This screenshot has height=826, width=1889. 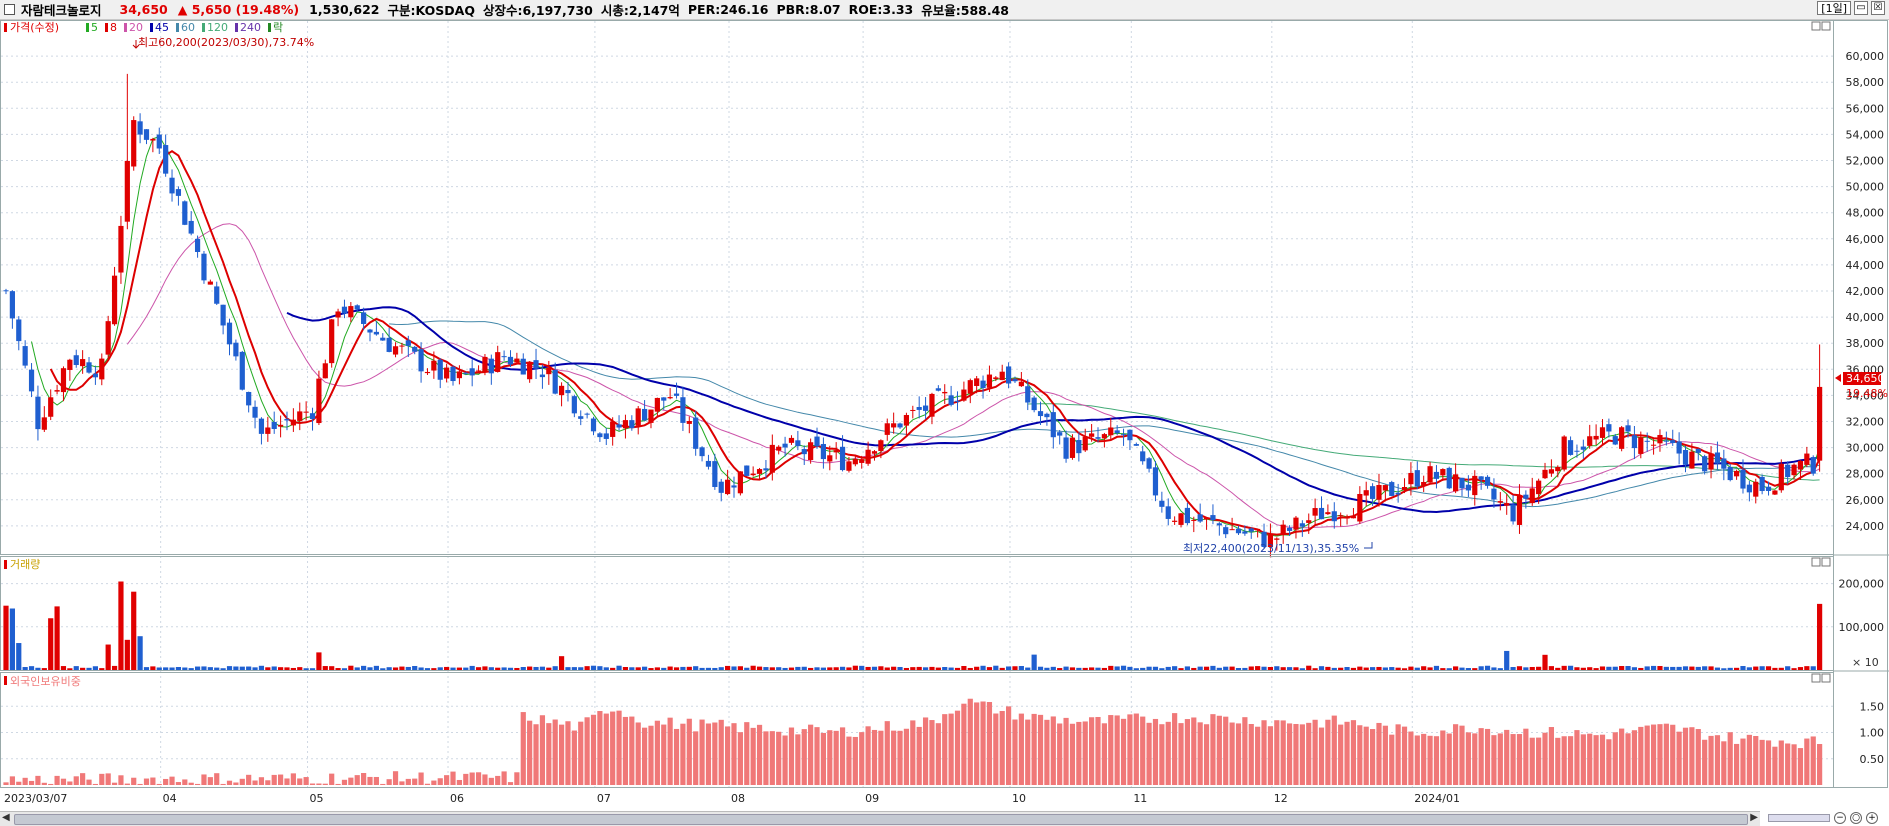 I want to click on zoom-slider, so click(x=1799, y=818).